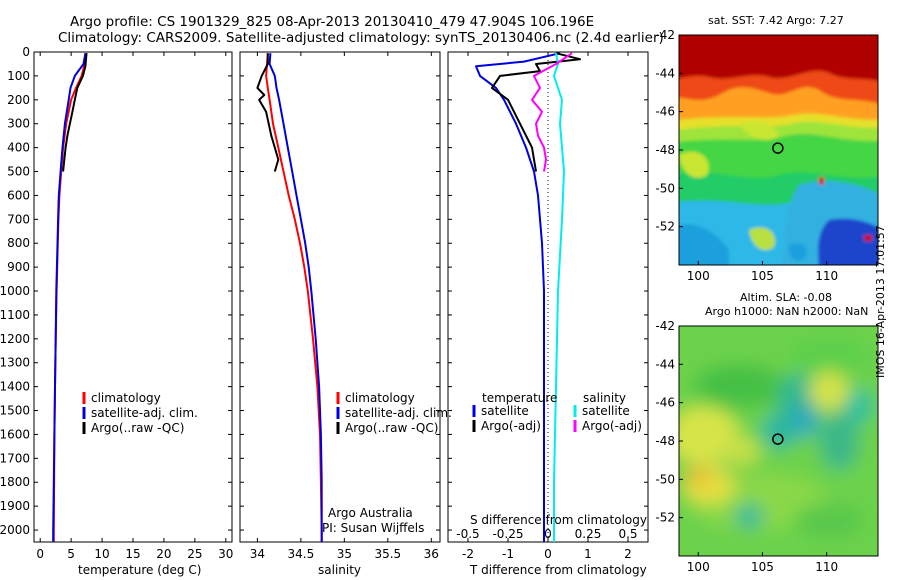  Describe the element at coordinates (880, 301) in the screenshot. I see `side-timestamp-label: IMOS 16-Apr-2013 17:01:57` at that location.